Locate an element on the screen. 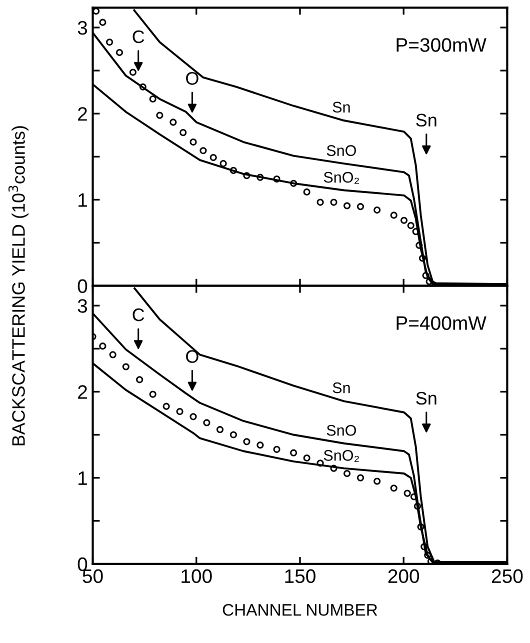 The width and height of the screenshot is (530, 643). annotation: P=400mW is located at coordinates (441, 323).